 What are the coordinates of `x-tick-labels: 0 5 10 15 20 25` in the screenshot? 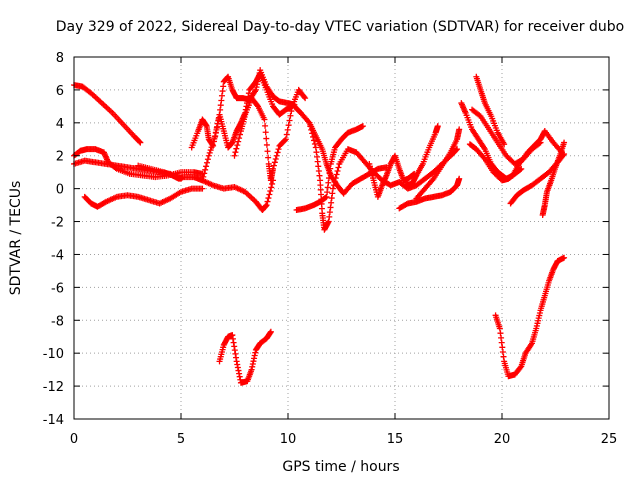 It's located at (343, 439).